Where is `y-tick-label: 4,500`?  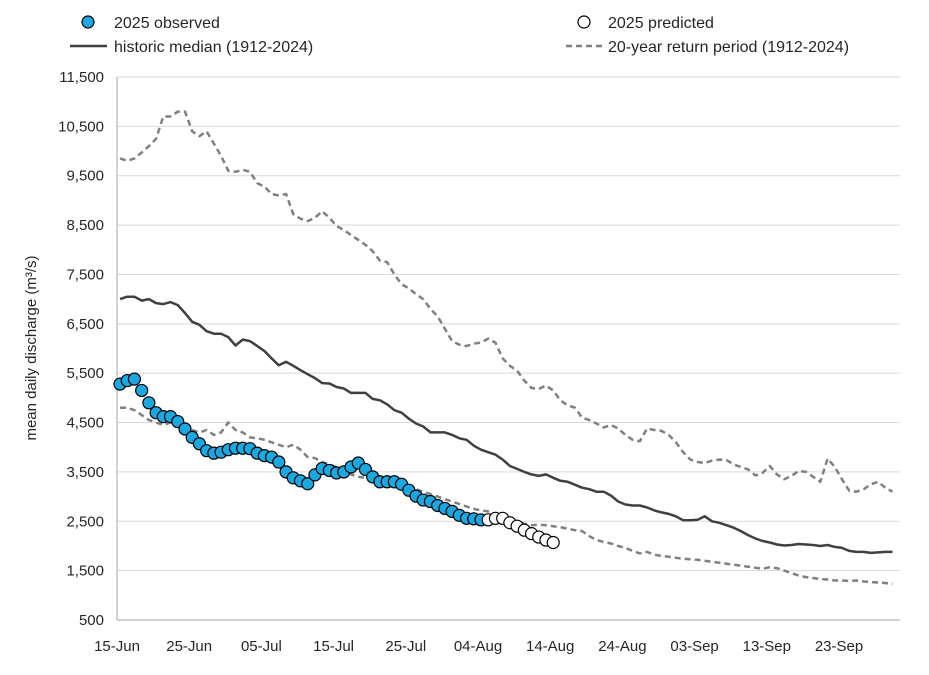
y-tick-label: 4,500 is located at coordinates (85, 423).